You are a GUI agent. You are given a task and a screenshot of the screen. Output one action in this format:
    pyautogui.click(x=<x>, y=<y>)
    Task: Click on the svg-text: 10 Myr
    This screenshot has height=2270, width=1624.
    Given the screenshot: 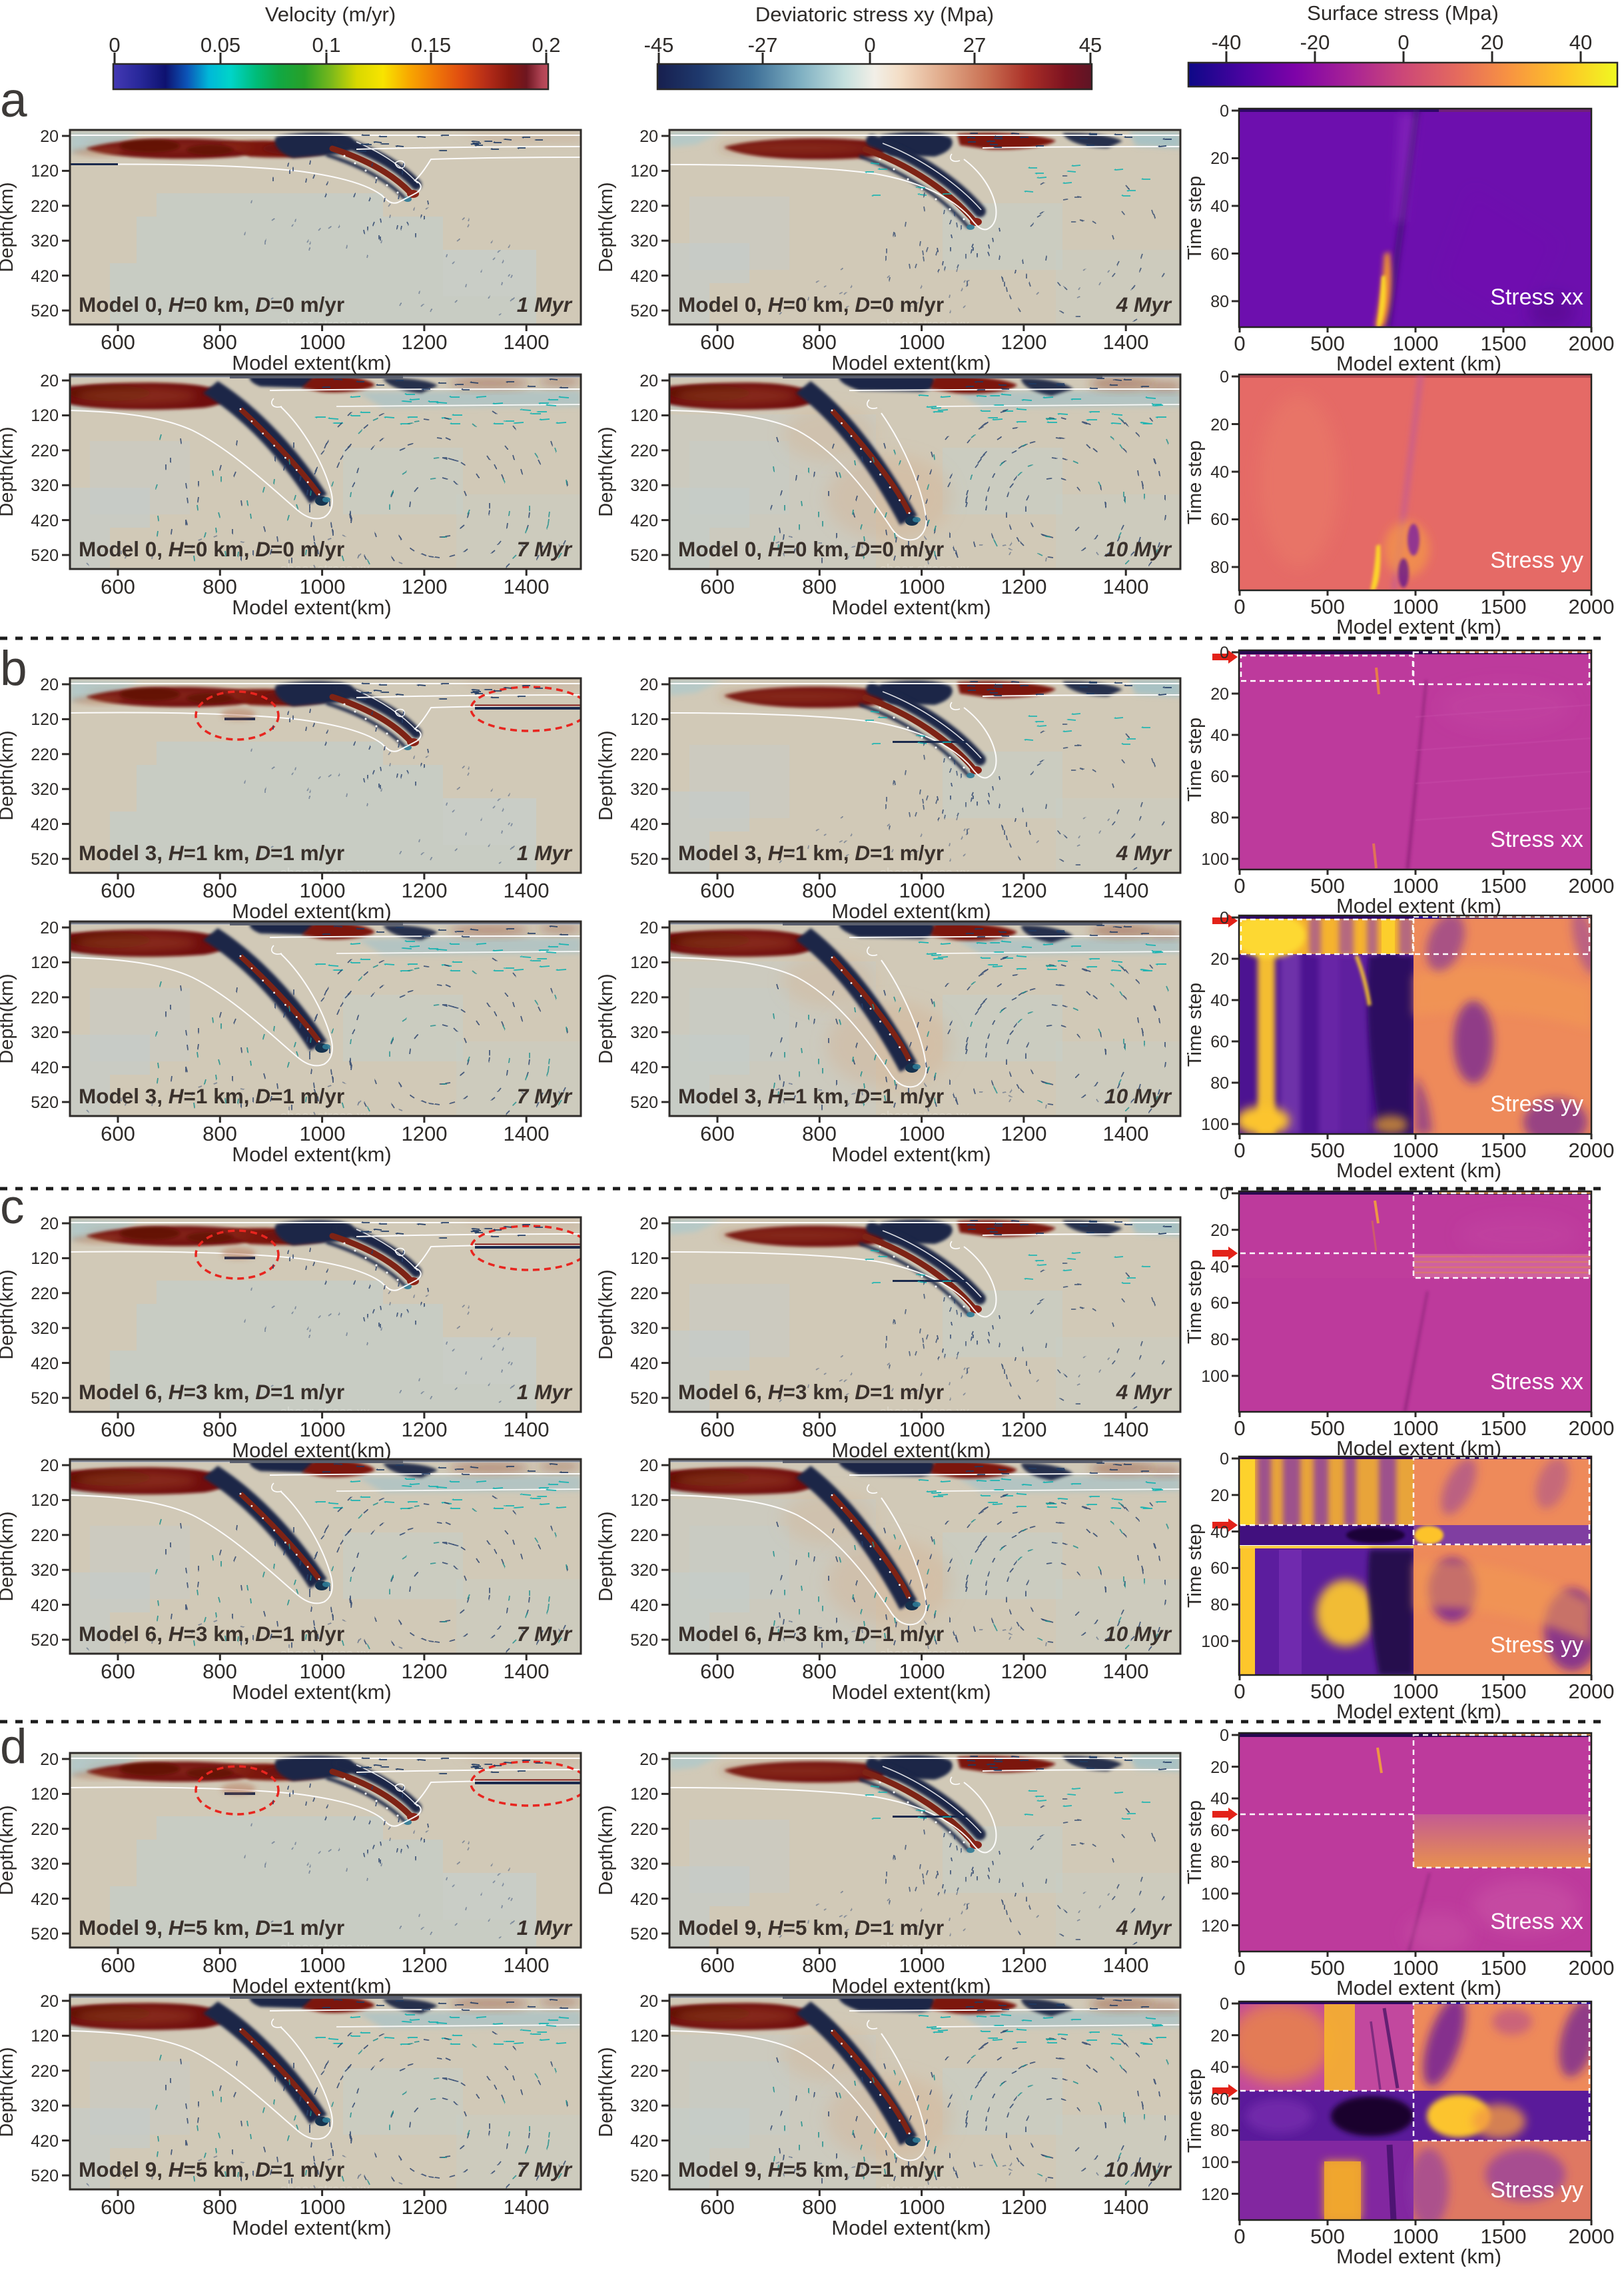 What is the action you would take?
    pyautogui.click(x=1138, y=549)
    